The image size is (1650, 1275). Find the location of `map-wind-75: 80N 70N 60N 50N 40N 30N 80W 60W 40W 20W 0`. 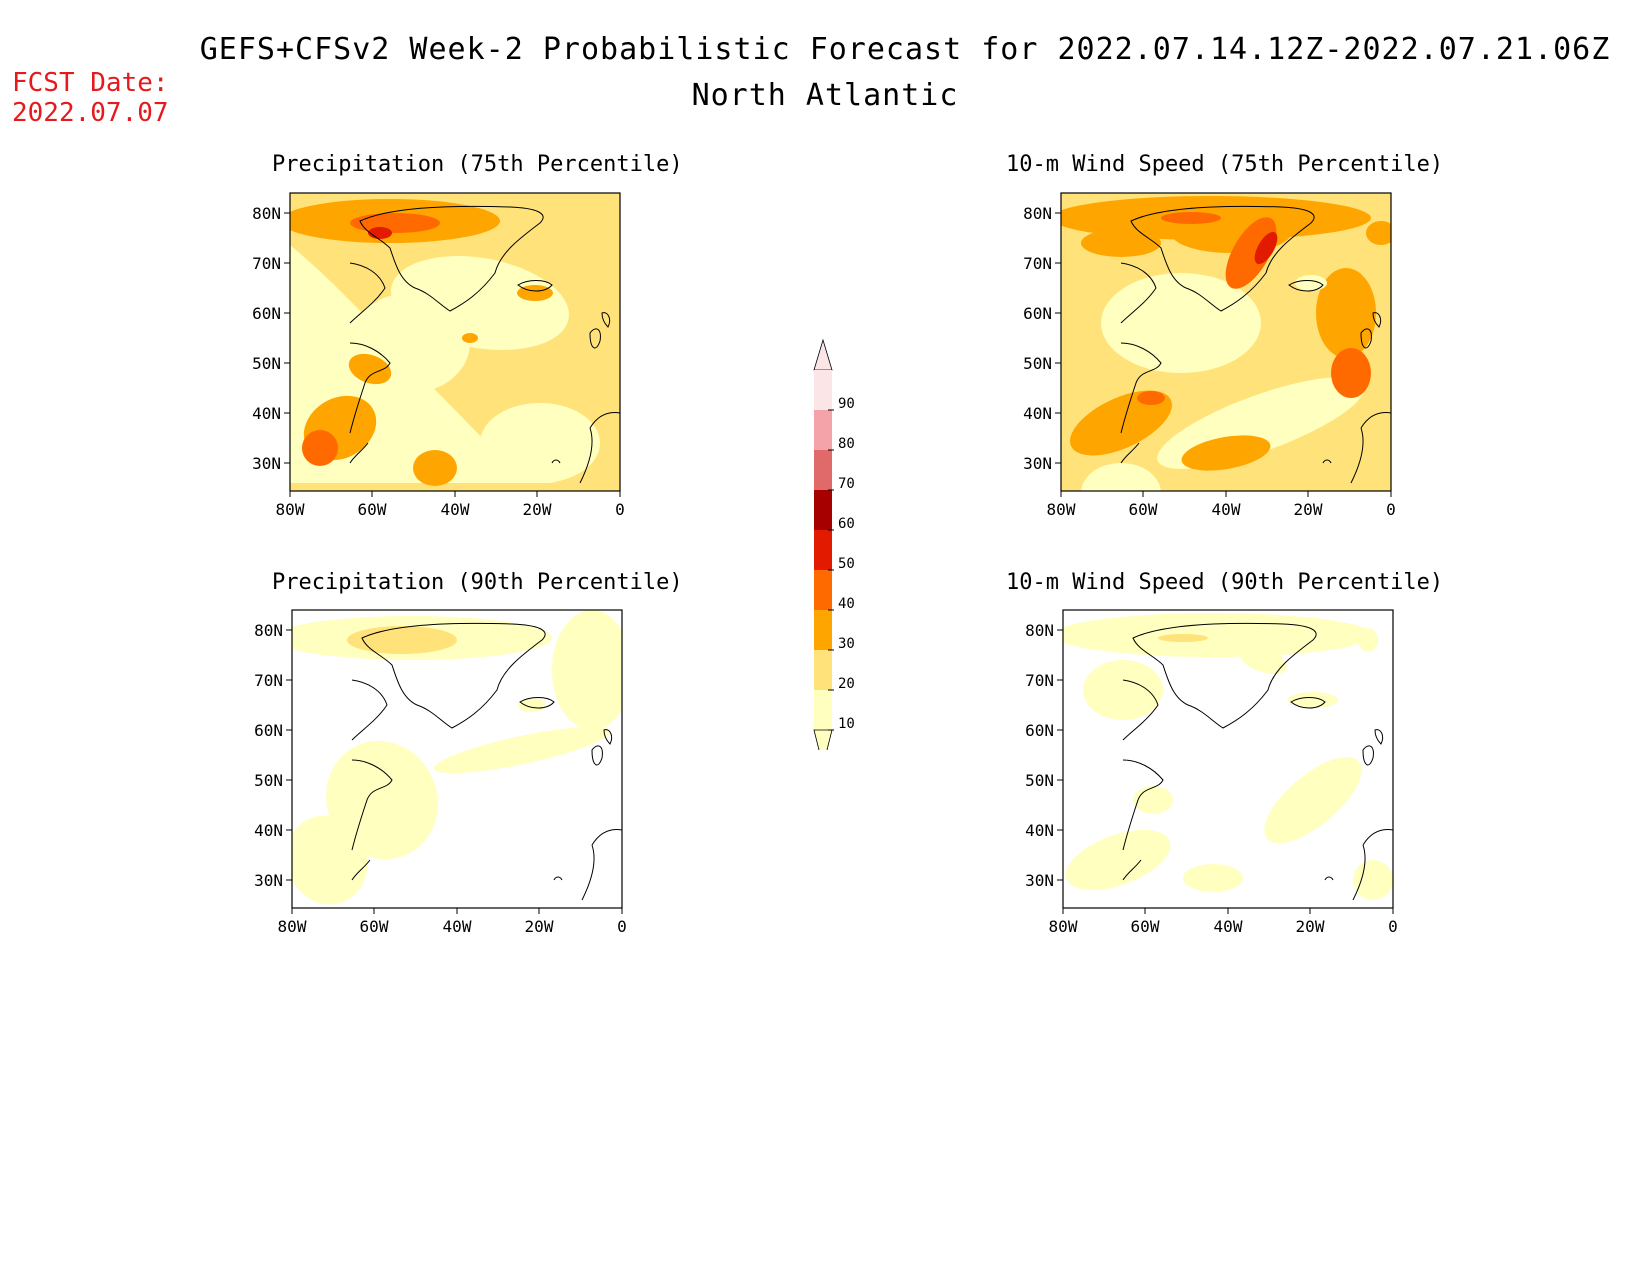

map-wind-75: 80N 70N 60N 50N 40N 30N 80W 60W 40W 20W 0 is located at coordinates (1209, 355).